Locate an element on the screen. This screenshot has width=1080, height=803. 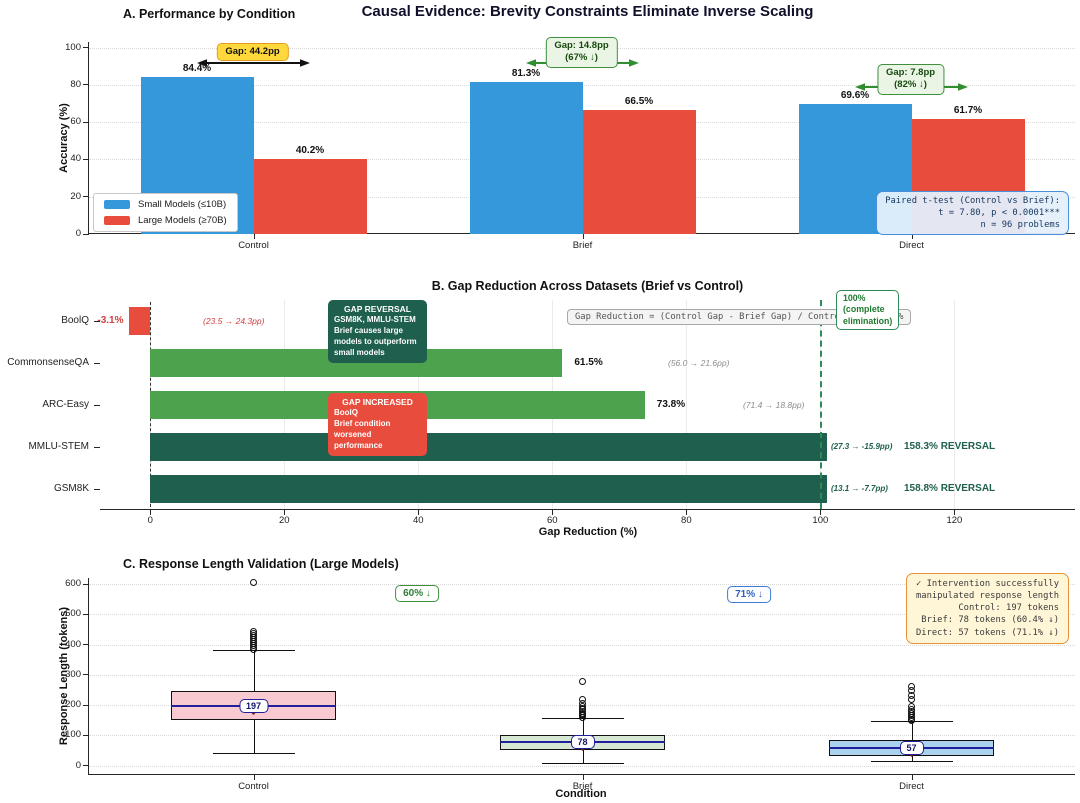
median-value-label: 57 is located at coordinates (911, 748).